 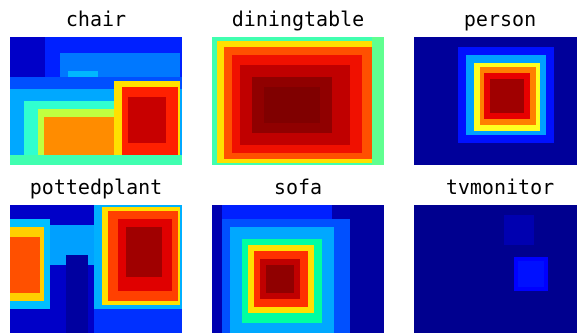 What do you see at coordinates (96, 19) in the screenshot?
I see `panel-label-chair: chair` at bounding box center [96, 19].